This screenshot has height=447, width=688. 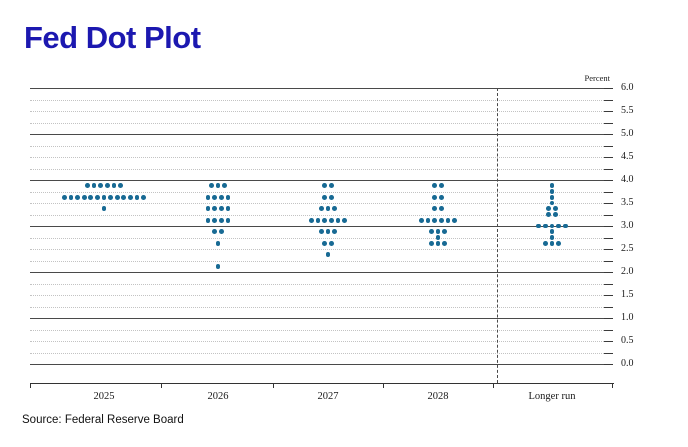 What do you see at coordinates (627, 225) in the screenshot?
I see `y-tick-label: 3.0` at bounding box center [627, 225].